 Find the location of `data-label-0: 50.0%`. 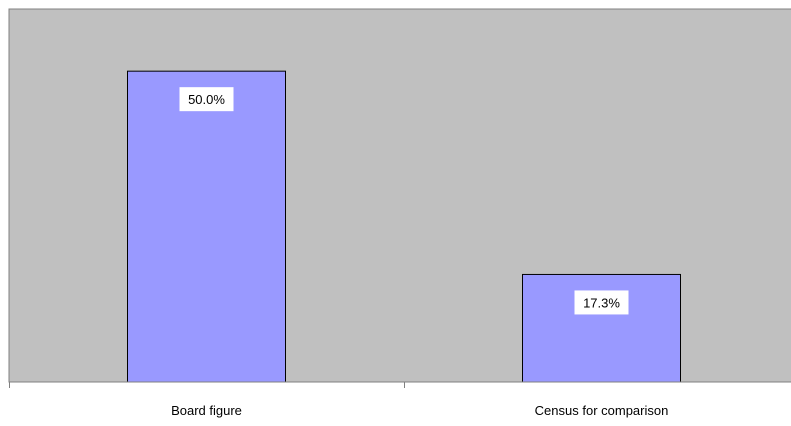

data-label-0: 50.0% is located at coordinates (206, 99).